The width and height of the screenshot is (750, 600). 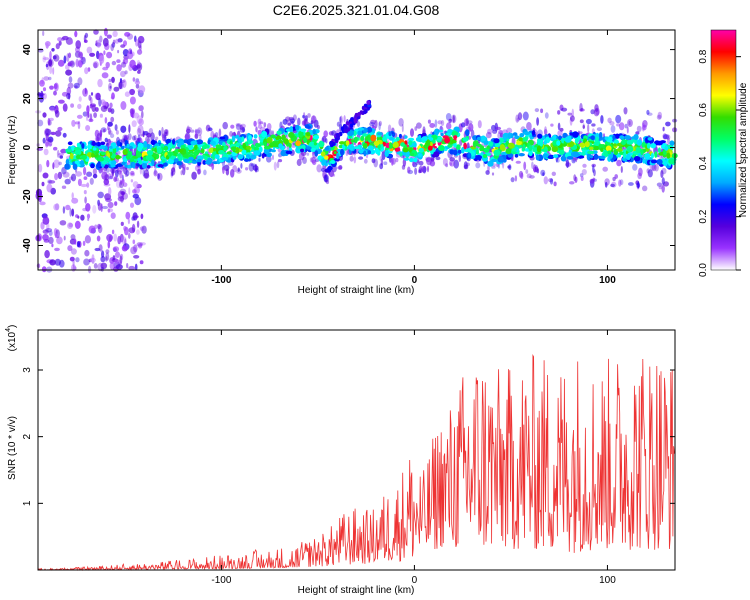 What do you see at coordinates (703, 216) in the screenshot?
I see `colorbar-tick-label: 0.2` at bounding box center [703, 216].